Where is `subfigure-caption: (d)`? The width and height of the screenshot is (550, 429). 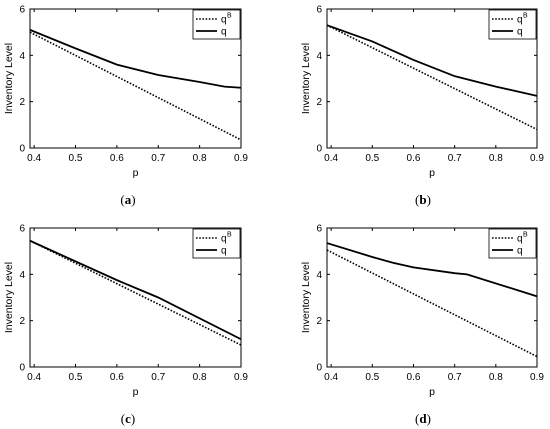
subfigure-caption: (d) is located at coordinates (423, 418).